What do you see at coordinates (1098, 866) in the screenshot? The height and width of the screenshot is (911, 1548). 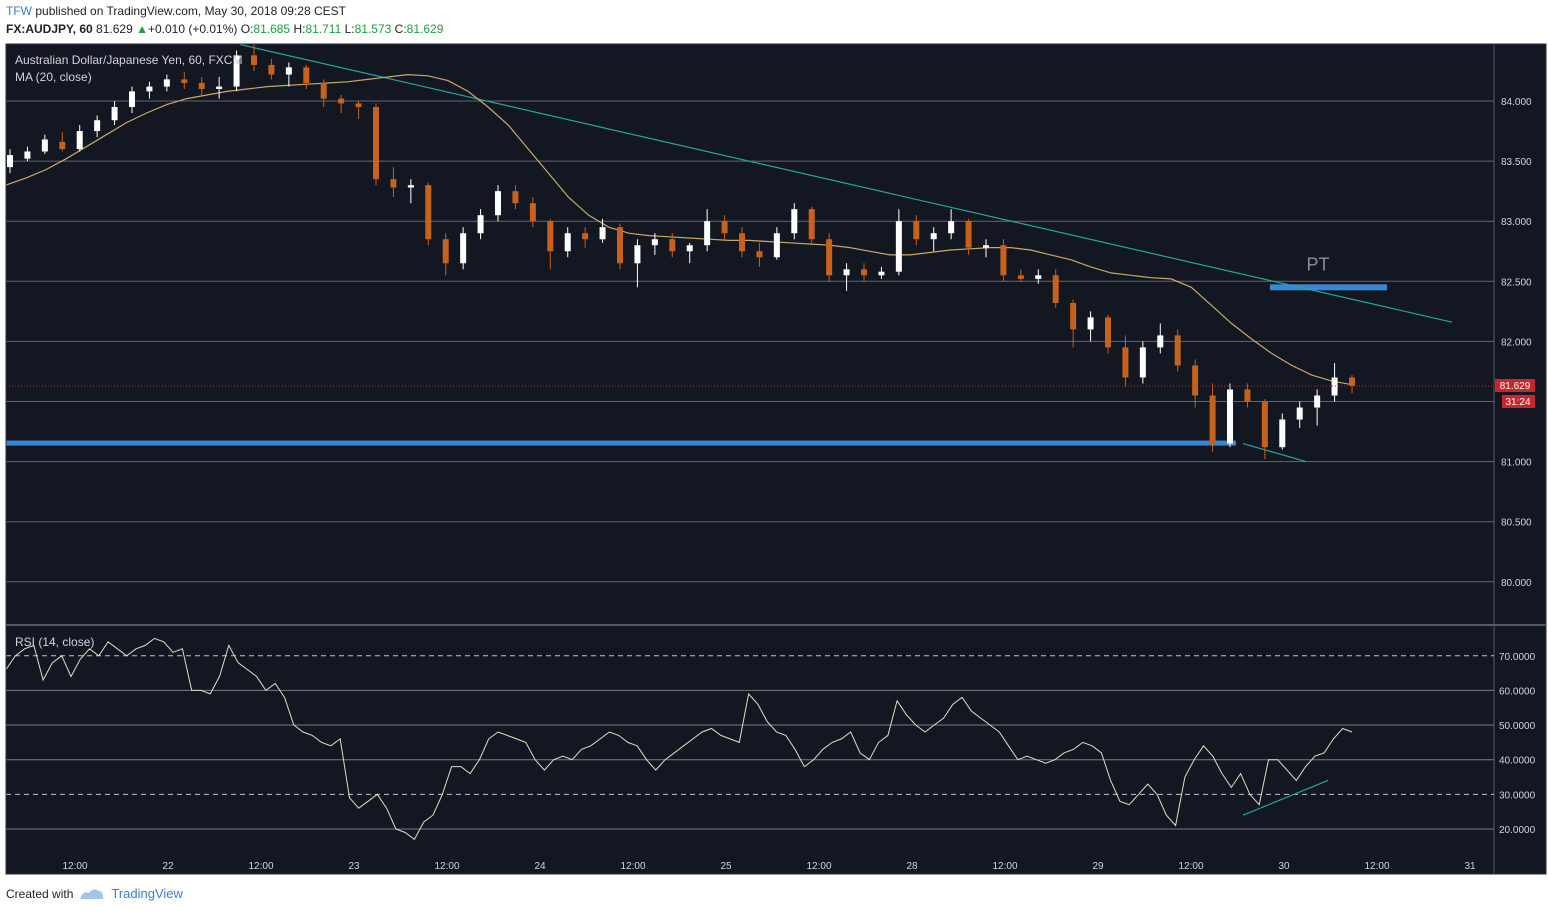 I see `time-tick-label: 29` at bounding box center [1098, 866].